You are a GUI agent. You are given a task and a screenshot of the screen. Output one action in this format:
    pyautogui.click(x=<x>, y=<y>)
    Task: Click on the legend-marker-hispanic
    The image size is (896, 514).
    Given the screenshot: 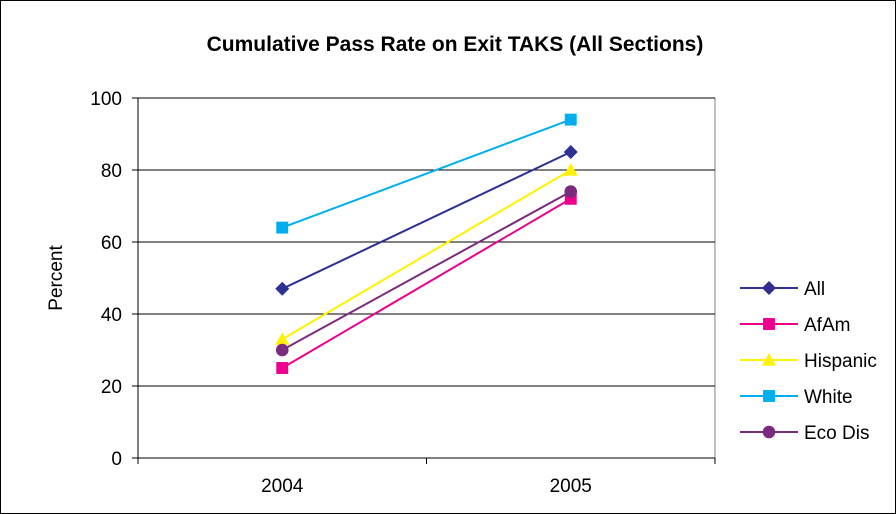 What is the action you would take?
    pyautogui.click(x=769, y=359)
    